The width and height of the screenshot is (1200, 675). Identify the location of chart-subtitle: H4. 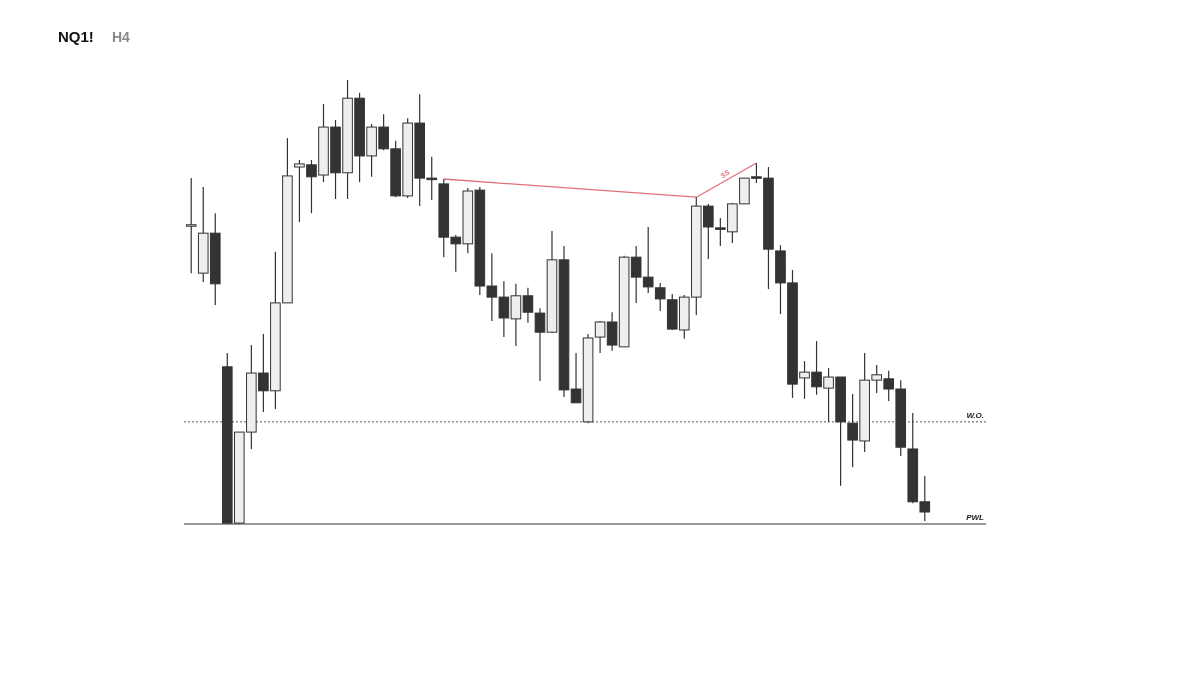
(121, 37).